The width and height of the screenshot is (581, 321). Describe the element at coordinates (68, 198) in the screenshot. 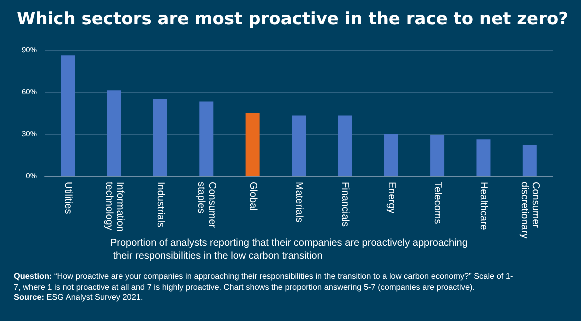

I see `x-tick-label: Utilities` at that location.